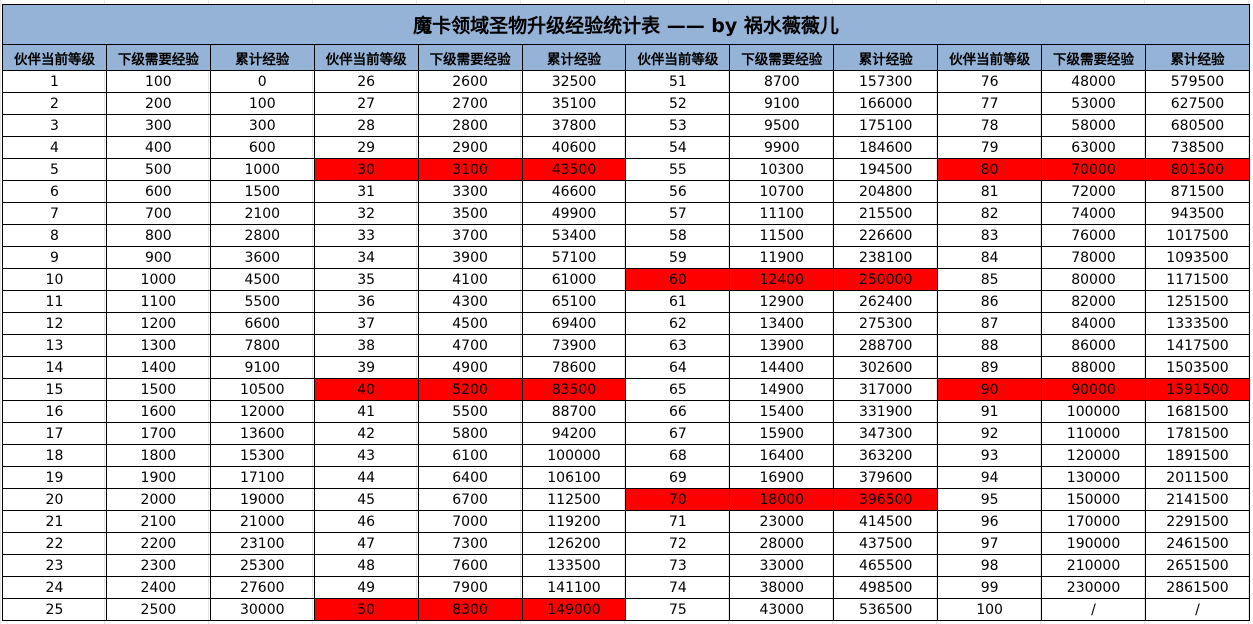 This screenshot has width=1253, height=624. What do you see at coordinates (782, 433) in the screenshot?
I see `next-level-exp-cell: 15900` at bounding box center [782, 433].